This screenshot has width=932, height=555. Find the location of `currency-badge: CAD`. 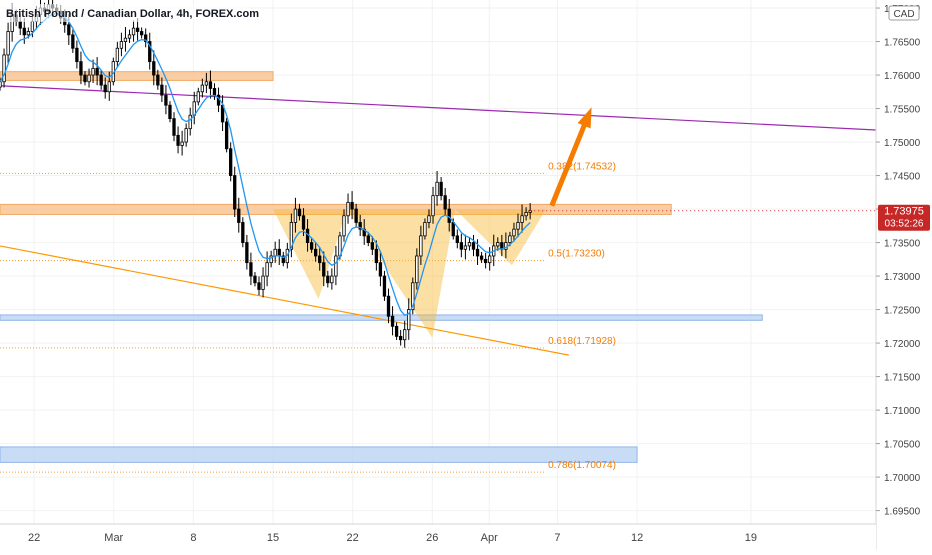

currency-badge: CAD is located at coordinates (904, 13).